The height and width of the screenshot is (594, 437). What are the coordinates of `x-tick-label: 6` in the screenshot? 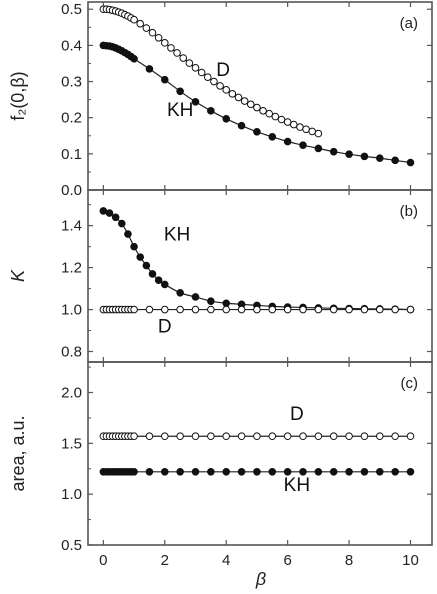 It's located at (287, 560).